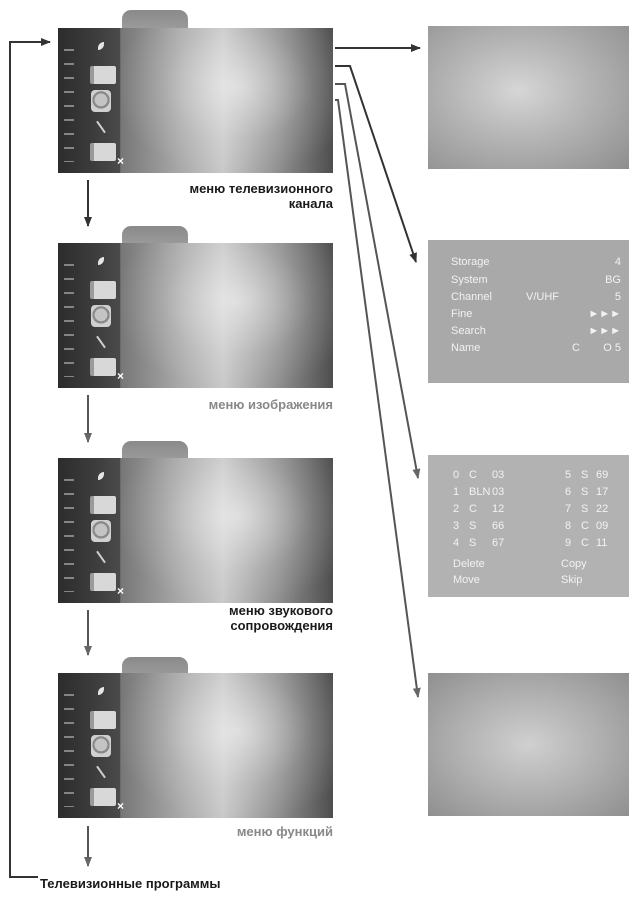 The image size is (629, 897). I want to click on program-channel: 69, so click(602, 475).